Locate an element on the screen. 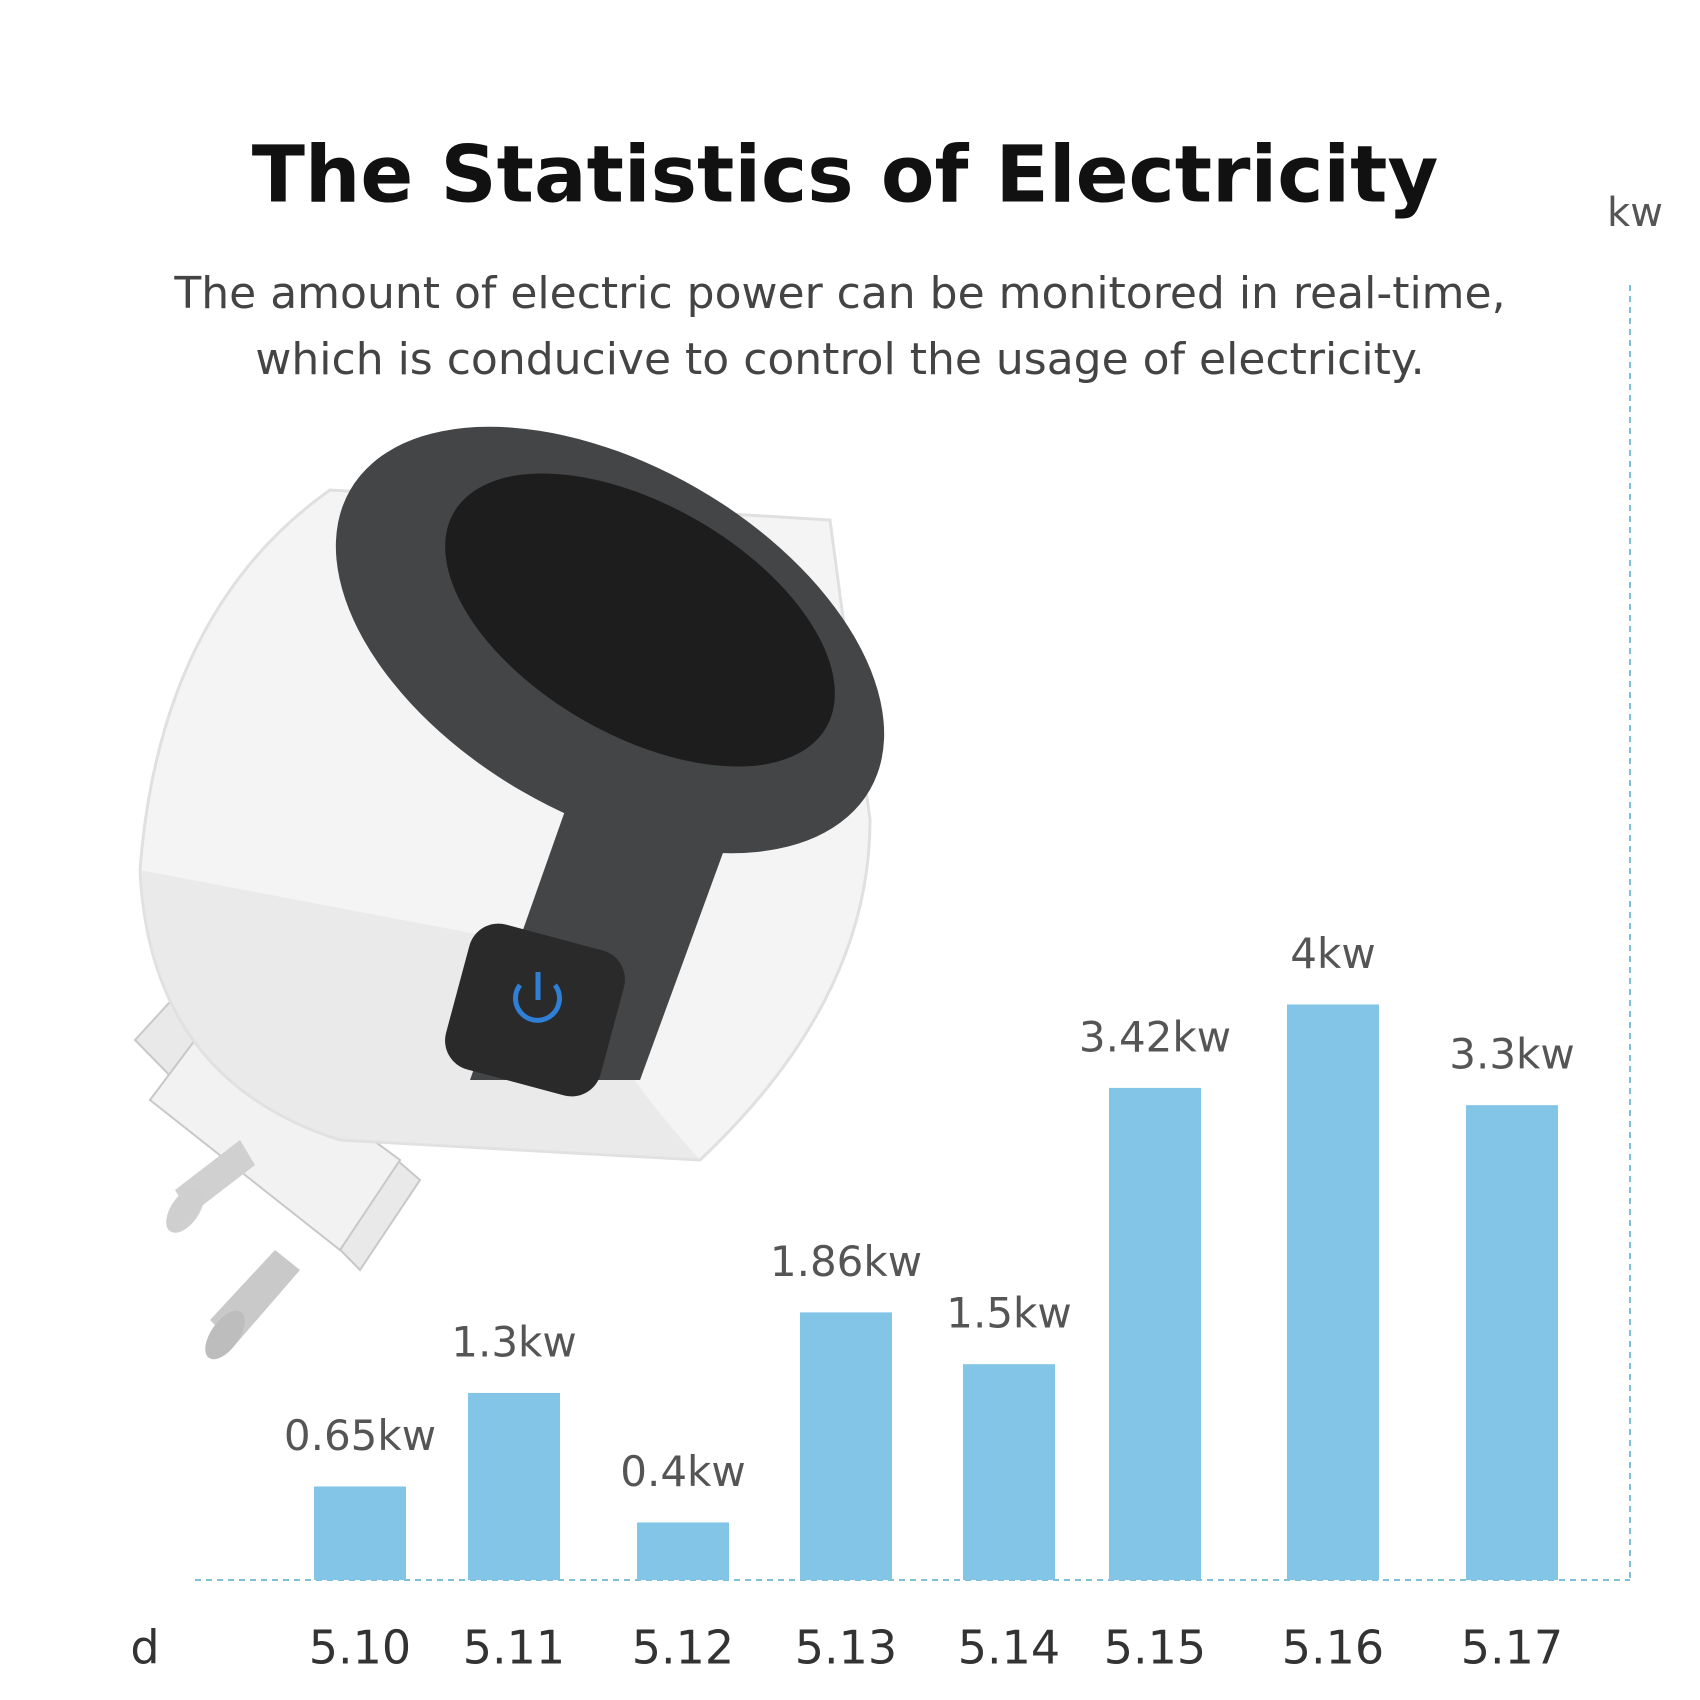 The width and height of the screenshot is (1700, 1700). value-label: 0.4kw is located at coordinates (682, 1471).